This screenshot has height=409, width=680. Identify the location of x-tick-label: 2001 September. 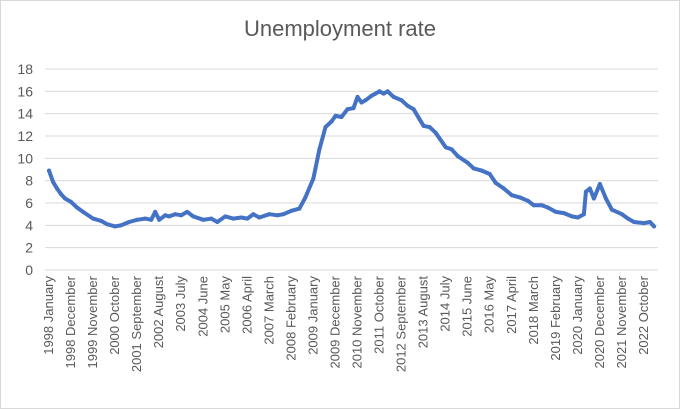
(136, 323).